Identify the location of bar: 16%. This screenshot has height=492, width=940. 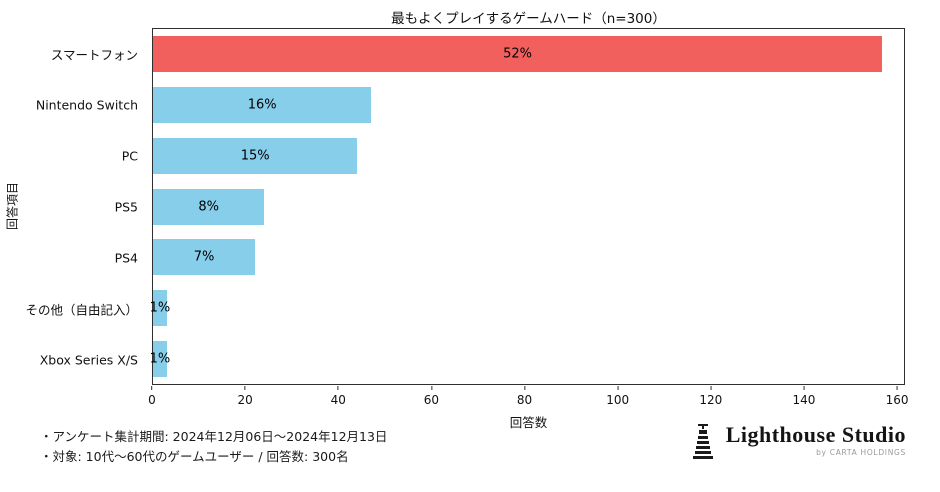
(262, 105).